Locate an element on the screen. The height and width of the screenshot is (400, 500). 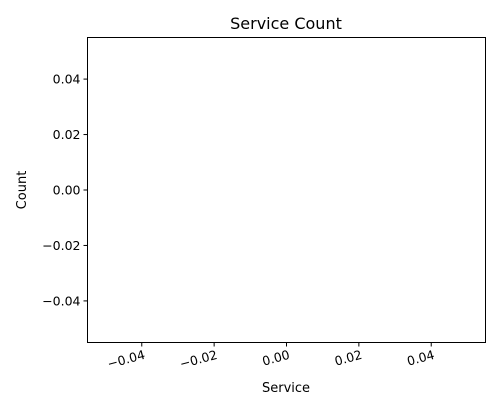
x-axis-ticks: −0.04 −0.02 0.00 0.02 0.04 is located at coordinates (271, 356).